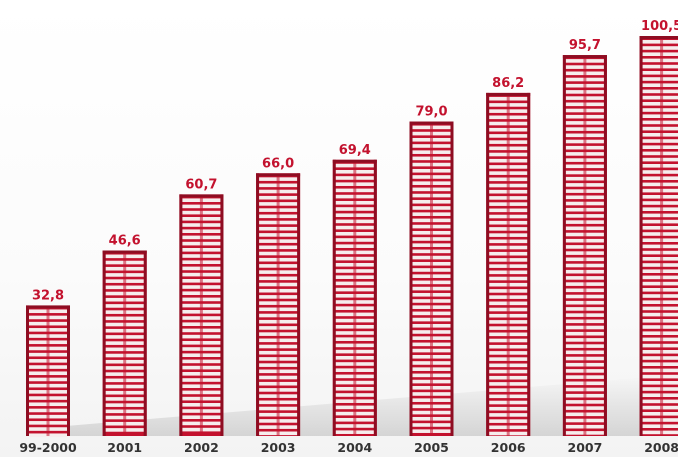  Describe the element at coordinates (508, 83) in the screenshot. I see `value-label: 86,2` at that location.